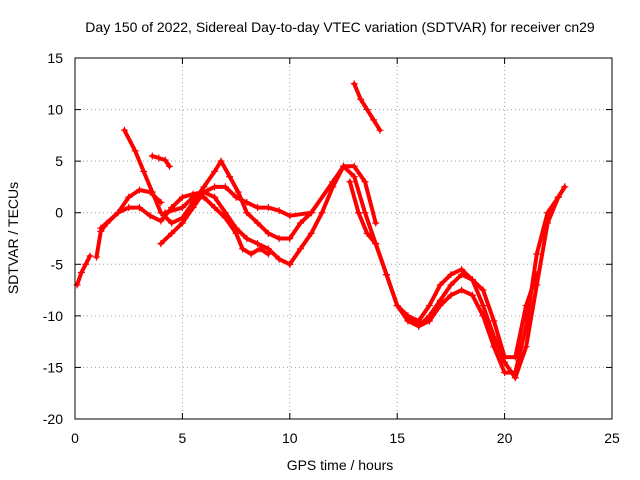 The height and width of the screenshot is (480, 640). Describe the element at coordinates (290, 438) in the screenshot. I see `x-tick-label: 10` at that location.